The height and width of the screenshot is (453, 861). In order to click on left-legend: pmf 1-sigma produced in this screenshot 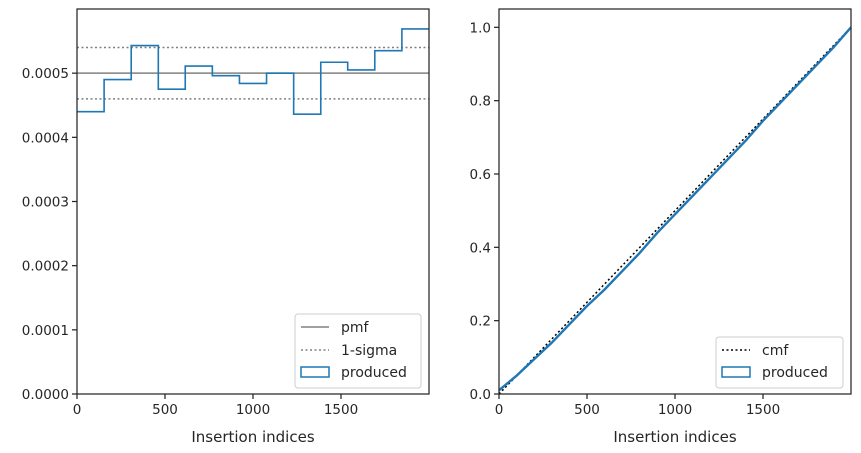, I will do `click(358, 351)`.